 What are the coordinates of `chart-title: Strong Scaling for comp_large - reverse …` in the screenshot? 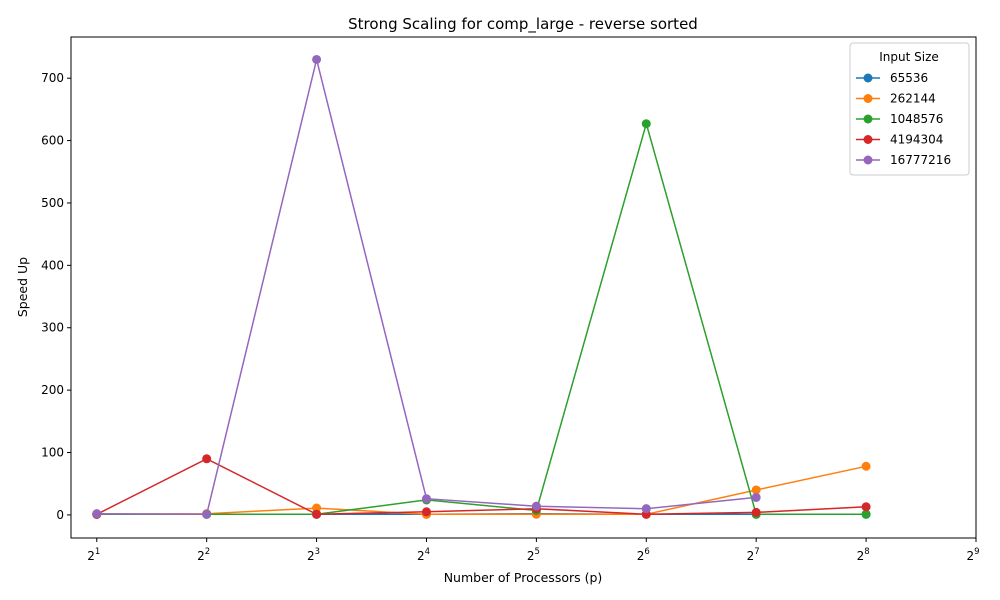 It's located at (523, 24).